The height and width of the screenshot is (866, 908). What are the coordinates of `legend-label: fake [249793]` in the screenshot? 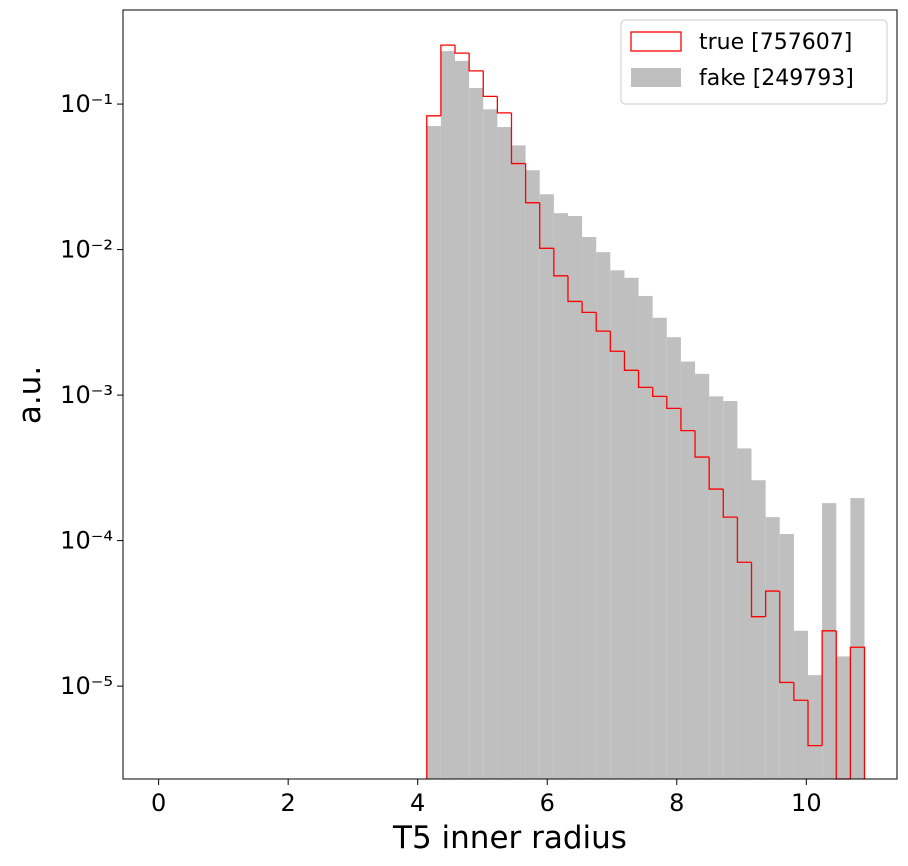 It's located at (776, 78).